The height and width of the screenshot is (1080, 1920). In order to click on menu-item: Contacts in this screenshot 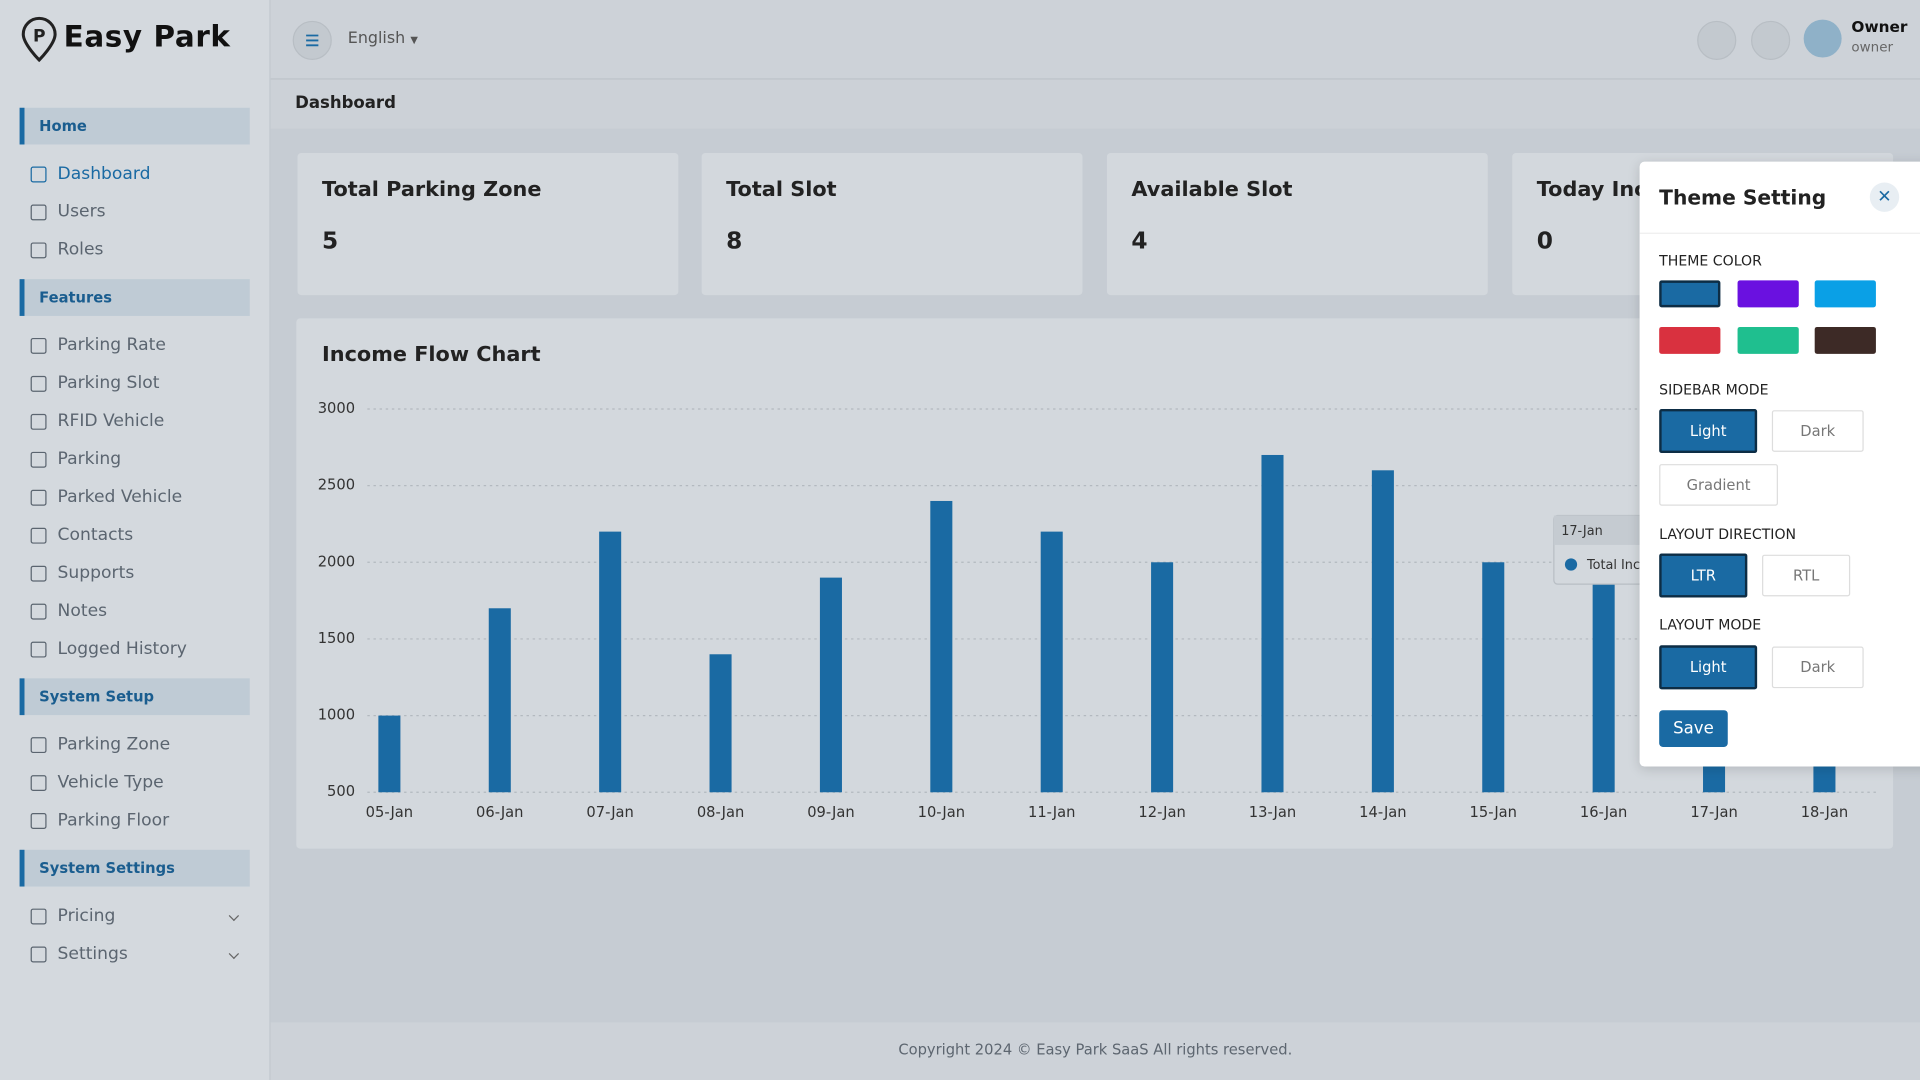, I will do `click(135, 536)`.